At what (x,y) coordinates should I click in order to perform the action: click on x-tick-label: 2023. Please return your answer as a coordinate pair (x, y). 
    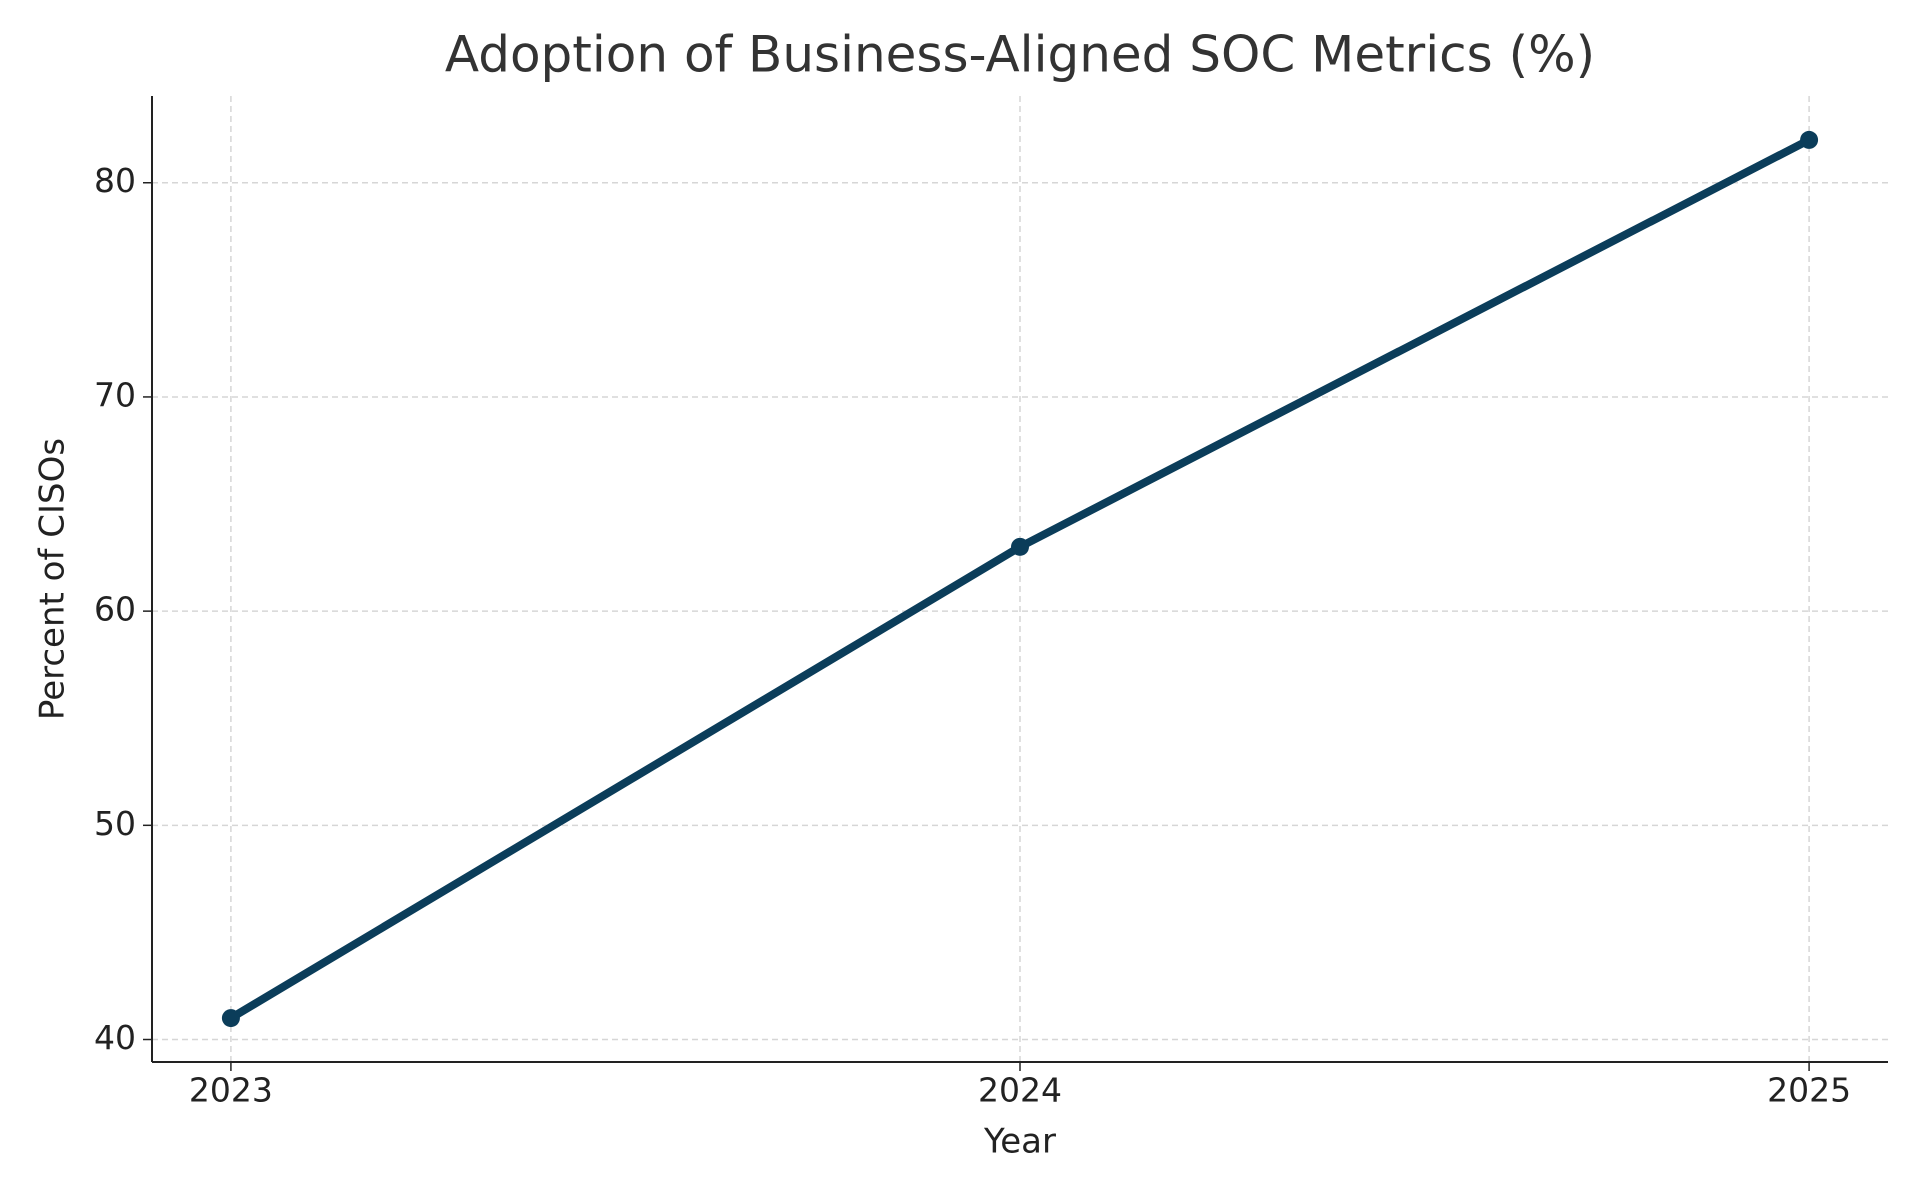
    Looking at the image, I should click on (231, 1090).